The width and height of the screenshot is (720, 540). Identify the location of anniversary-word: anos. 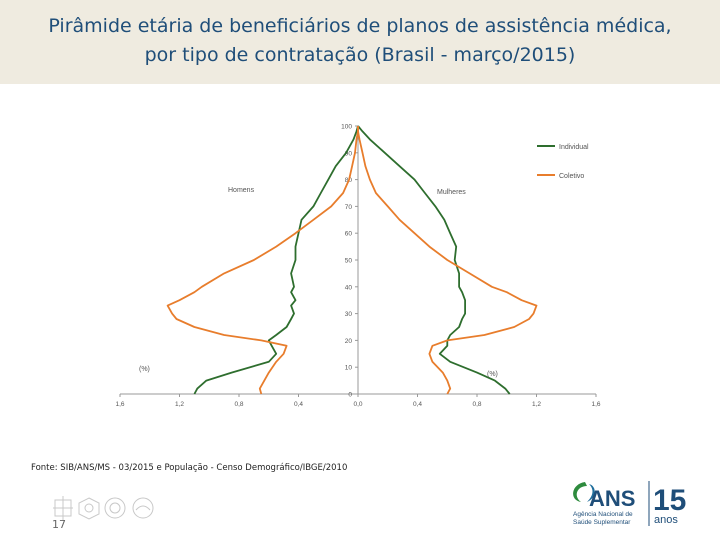
(666, 520).